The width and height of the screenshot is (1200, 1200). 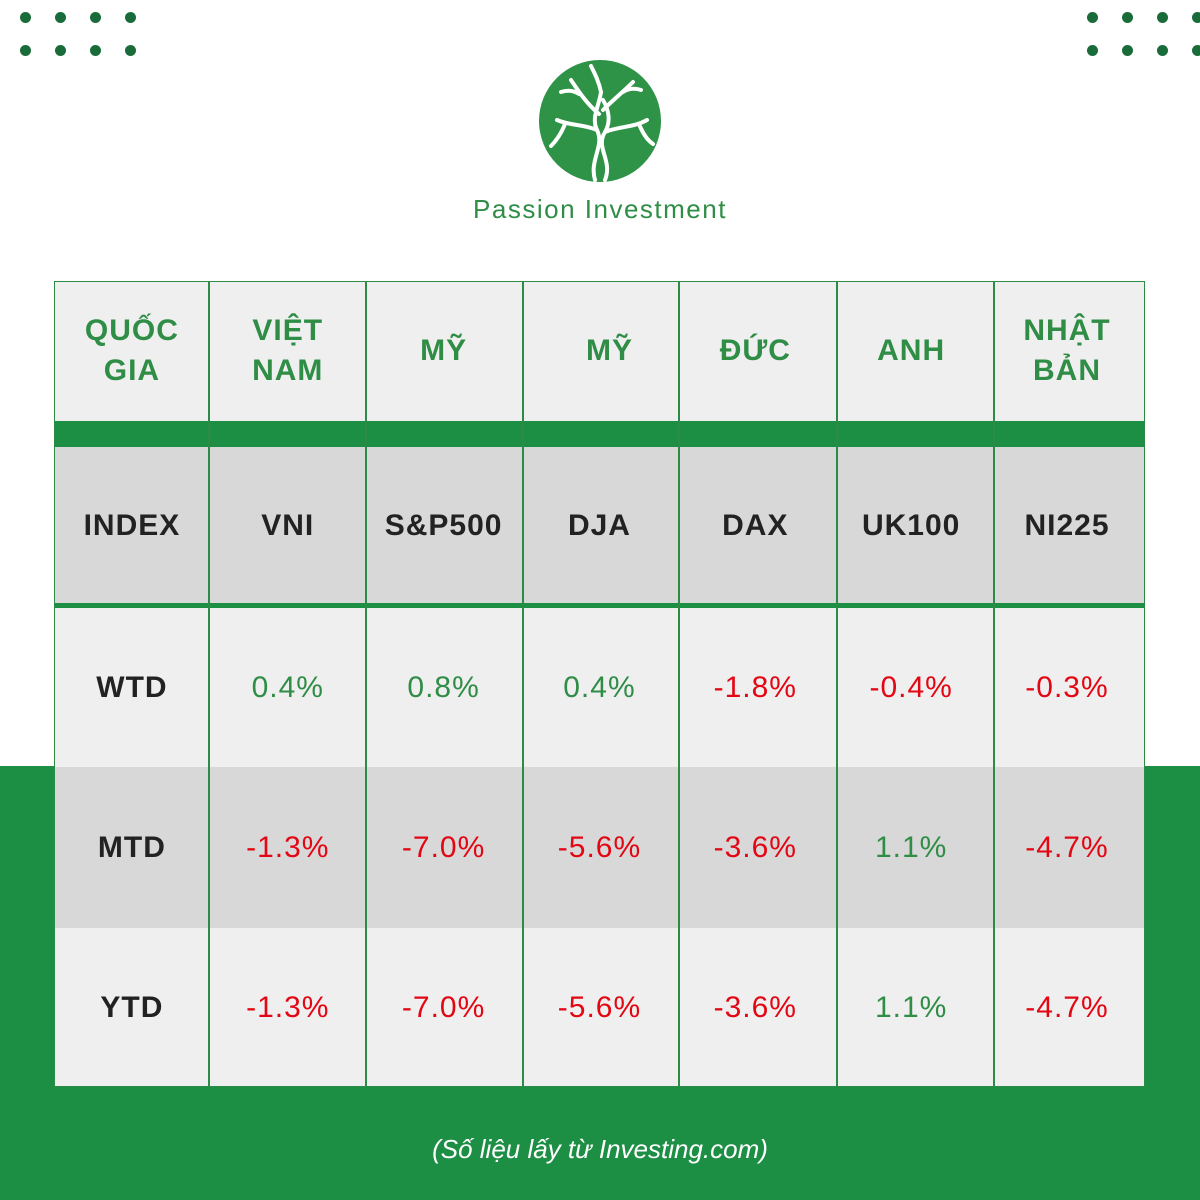 I want to click on index-cell: DJA, so click(x=599, y=525).